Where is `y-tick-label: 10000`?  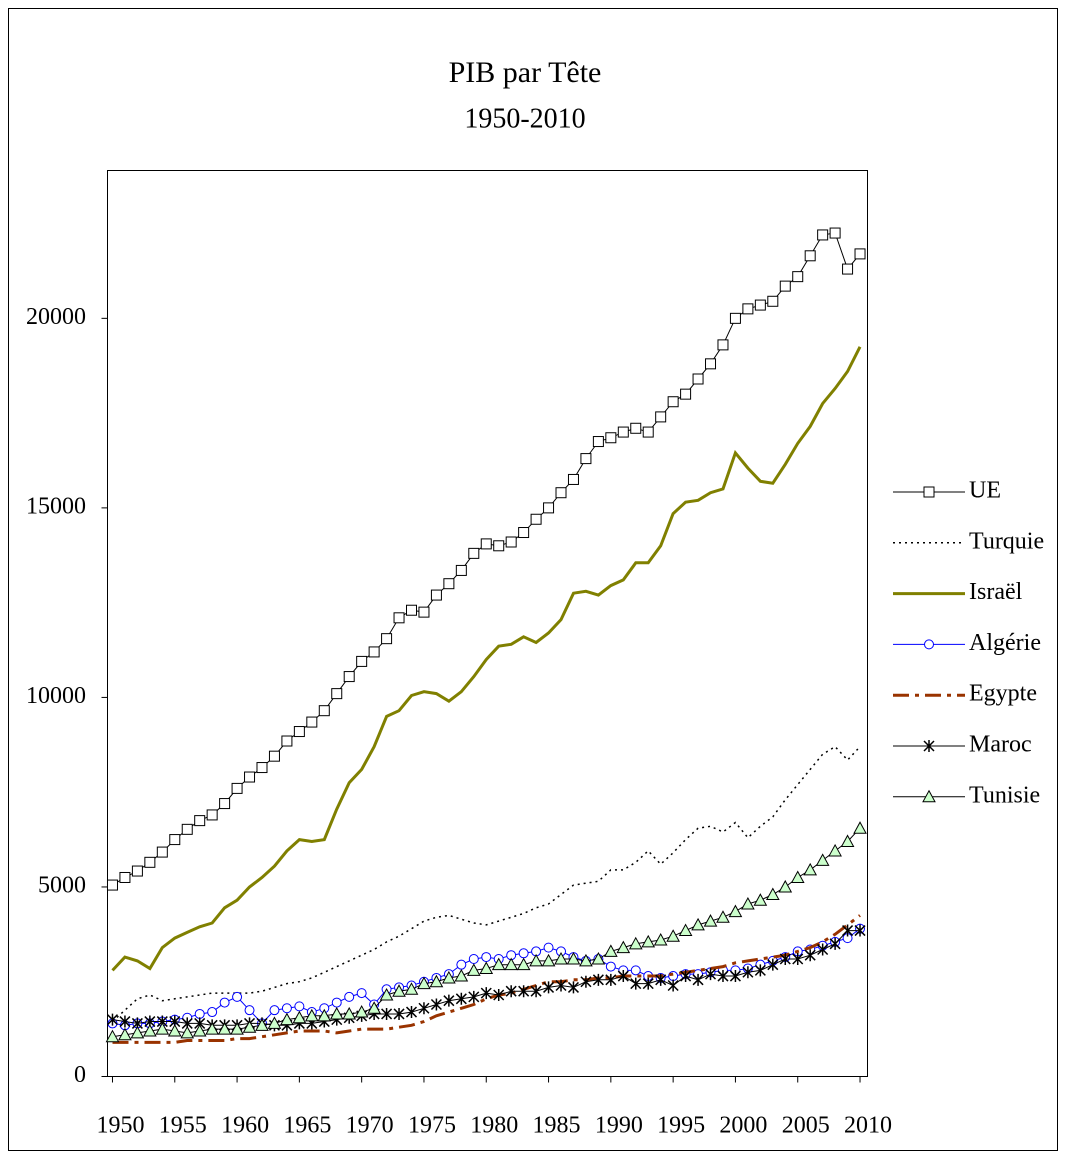 y-tick-label: 10000 is located at coordinates (56, 696).